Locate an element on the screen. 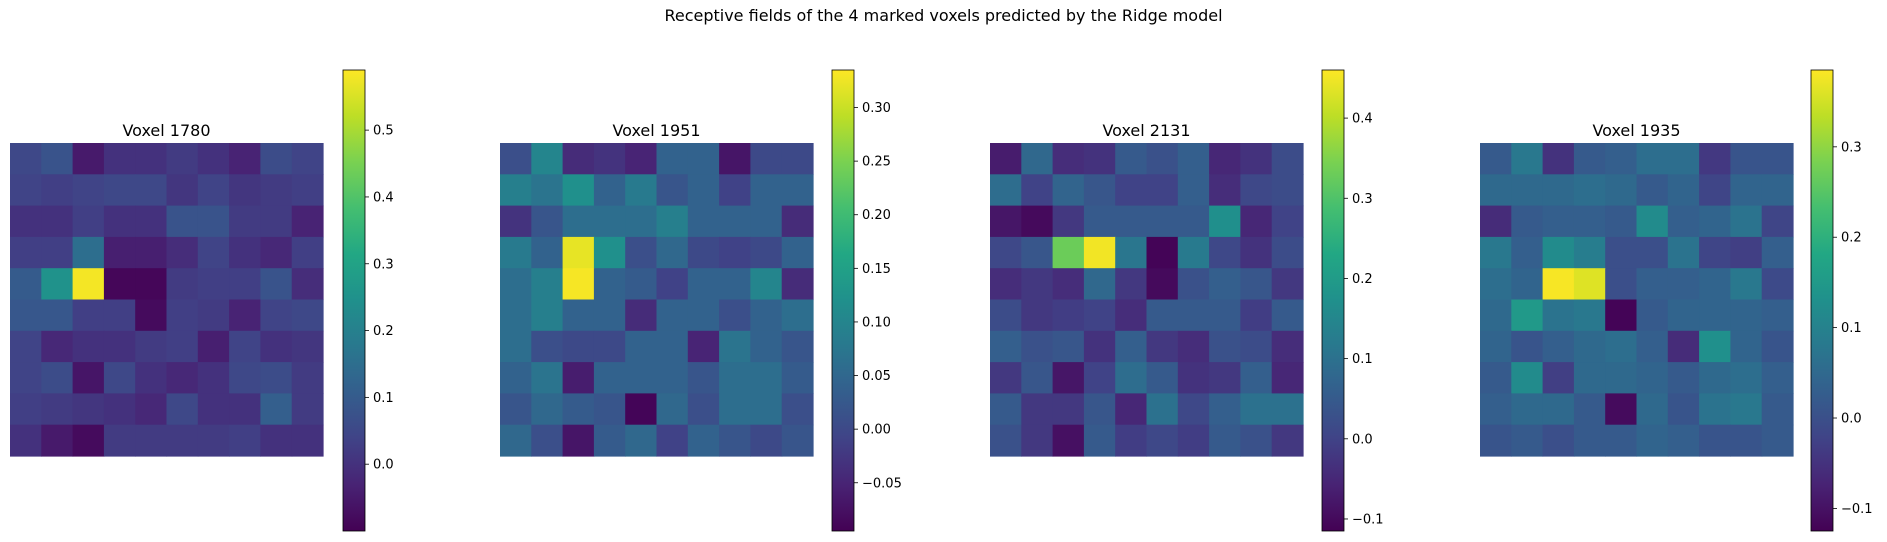 The height and width of the screenshot is (542, 1887). colorbar-tick-label: −0.05 is located at coordinates (882, 483).